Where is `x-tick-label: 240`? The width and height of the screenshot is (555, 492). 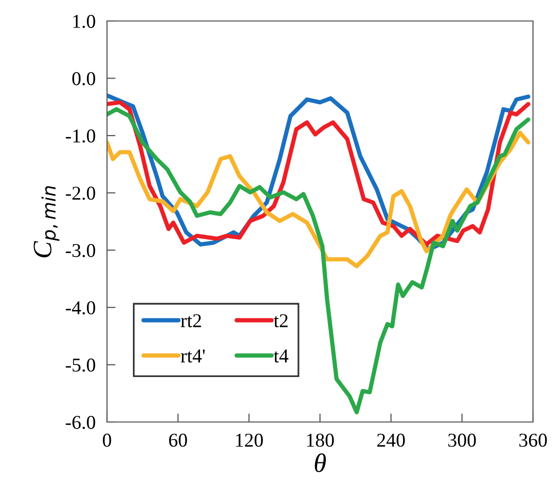
x-tick-label: 240 is located at coordinates (391, 440).